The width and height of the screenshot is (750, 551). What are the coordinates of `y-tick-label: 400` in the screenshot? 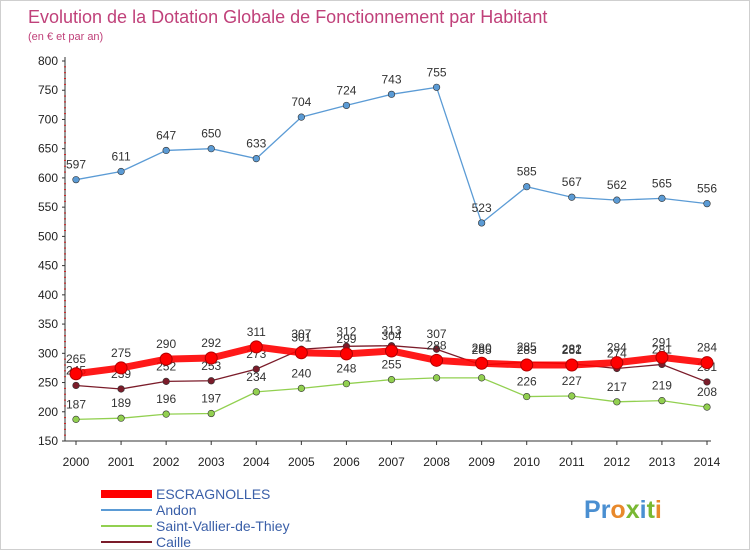 It's located at (48, 295).